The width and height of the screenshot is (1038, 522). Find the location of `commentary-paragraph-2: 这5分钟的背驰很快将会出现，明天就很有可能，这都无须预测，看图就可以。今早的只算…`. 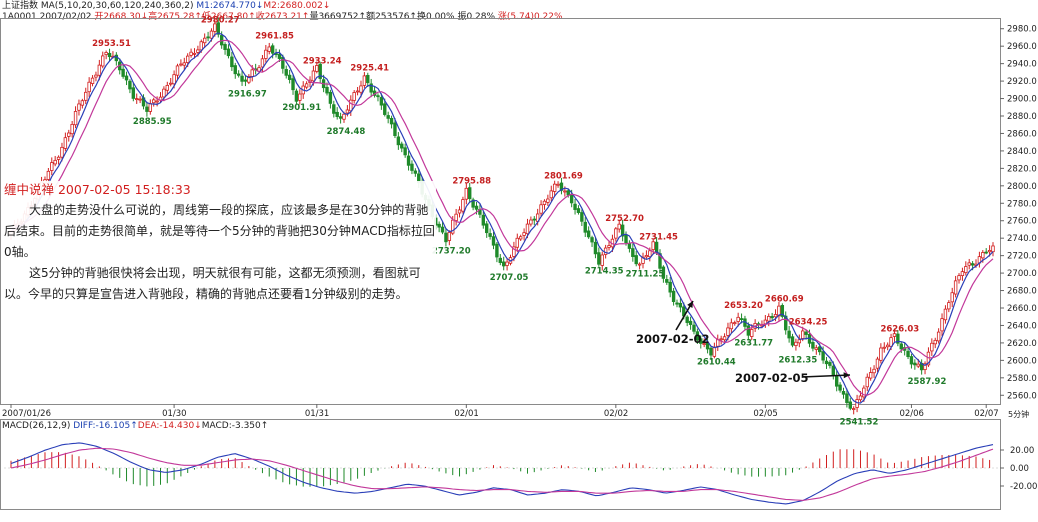

commentary-paragraph-2: 这5分钟的背驰很快将会出现，明天就很有可能，这都无须预测，看图就可以。今早的只算… is located at coordinates (212, 283).